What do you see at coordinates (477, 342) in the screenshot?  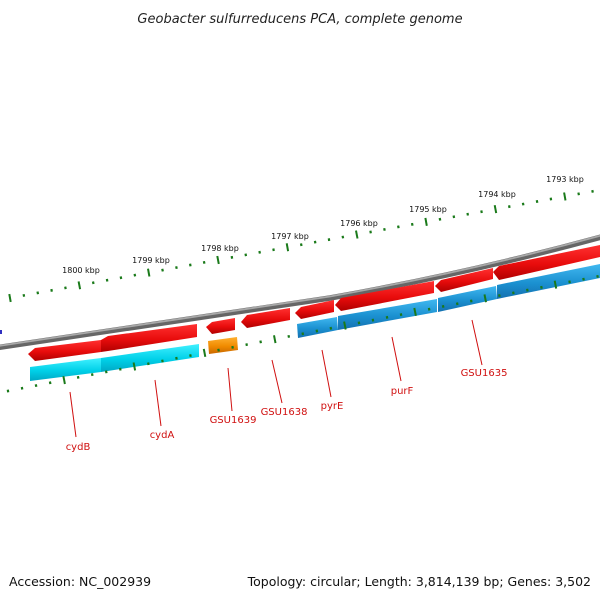 I see `leader-GSU1635` at bounding box center [477, 342].